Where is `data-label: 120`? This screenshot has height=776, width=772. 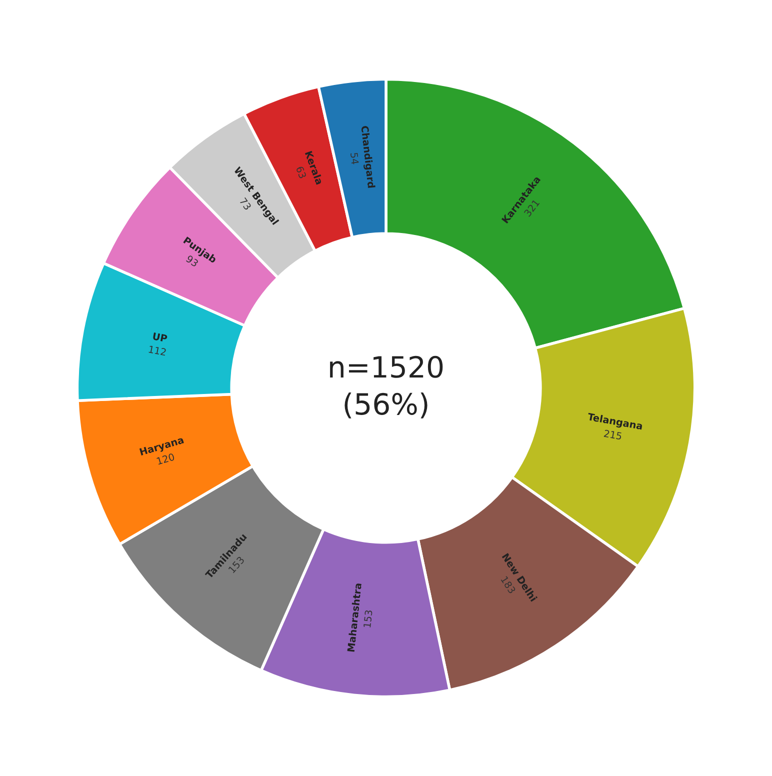
data-label: 120 is located at coordinates (165, 458).